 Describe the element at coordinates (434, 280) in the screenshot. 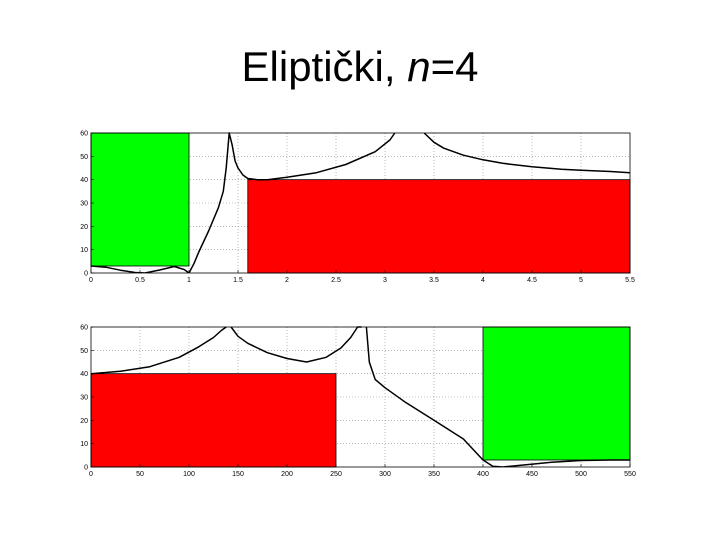

I see `x-tick-label: 3.5` at that location.